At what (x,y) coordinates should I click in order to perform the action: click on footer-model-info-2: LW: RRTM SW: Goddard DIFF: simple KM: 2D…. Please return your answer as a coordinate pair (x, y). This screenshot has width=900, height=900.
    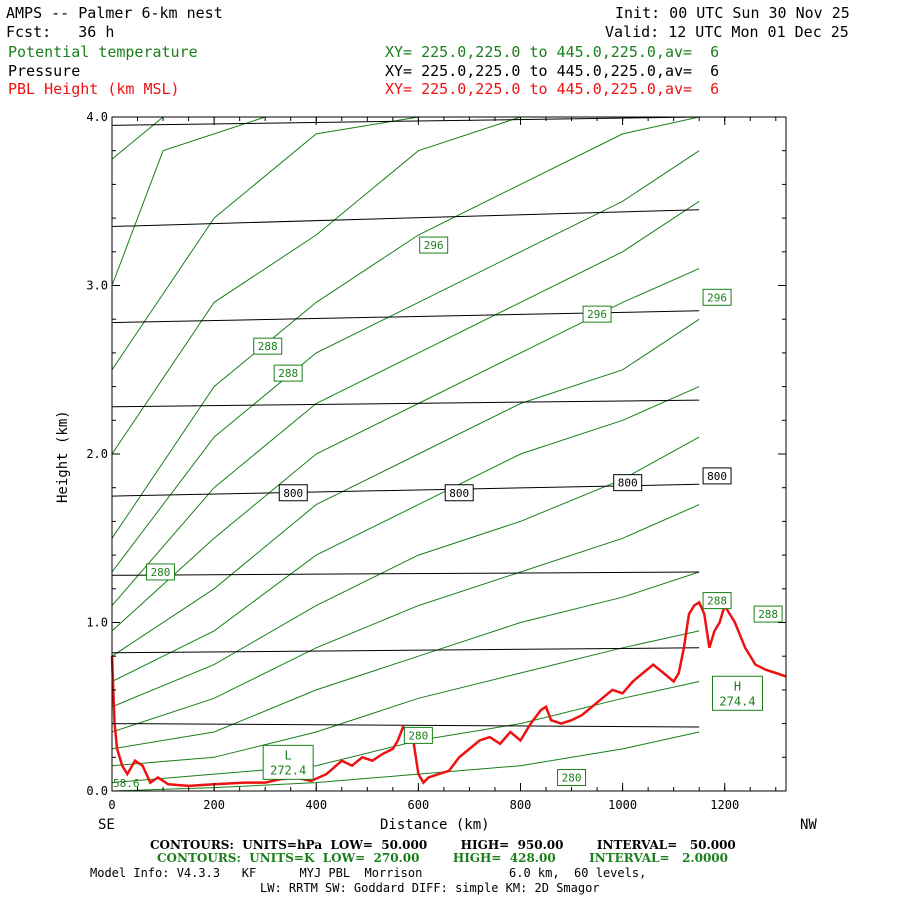
    Looking at the image, I should click on (430, 888).